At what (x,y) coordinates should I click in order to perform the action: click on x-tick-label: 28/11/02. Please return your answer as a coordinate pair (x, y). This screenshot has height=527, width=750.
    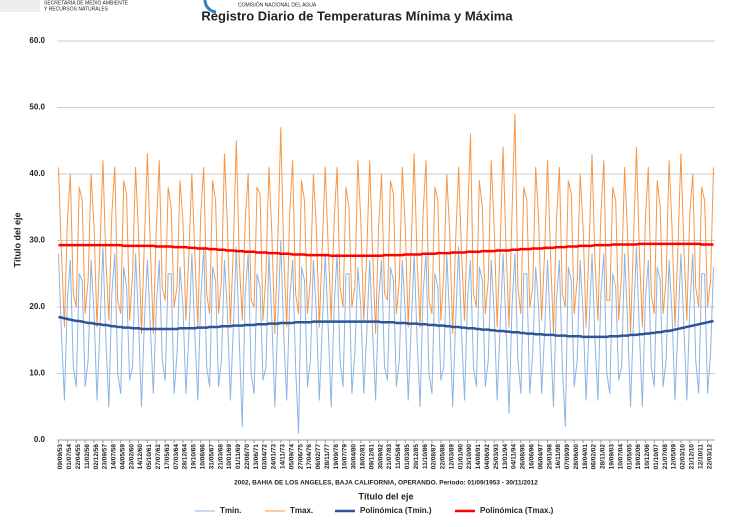
    Looking at the image, I should click on (603, 456).